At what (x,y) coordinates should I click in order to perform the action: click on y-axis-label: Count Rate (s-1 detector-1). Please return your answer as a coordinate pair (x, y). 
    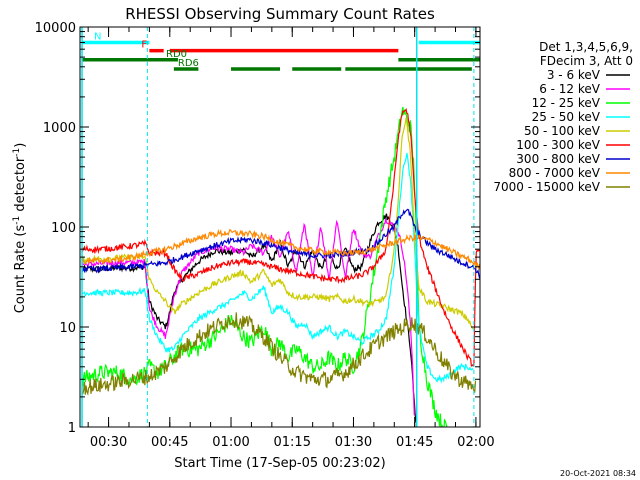
    Looking at the image, I should click on (20, 228).